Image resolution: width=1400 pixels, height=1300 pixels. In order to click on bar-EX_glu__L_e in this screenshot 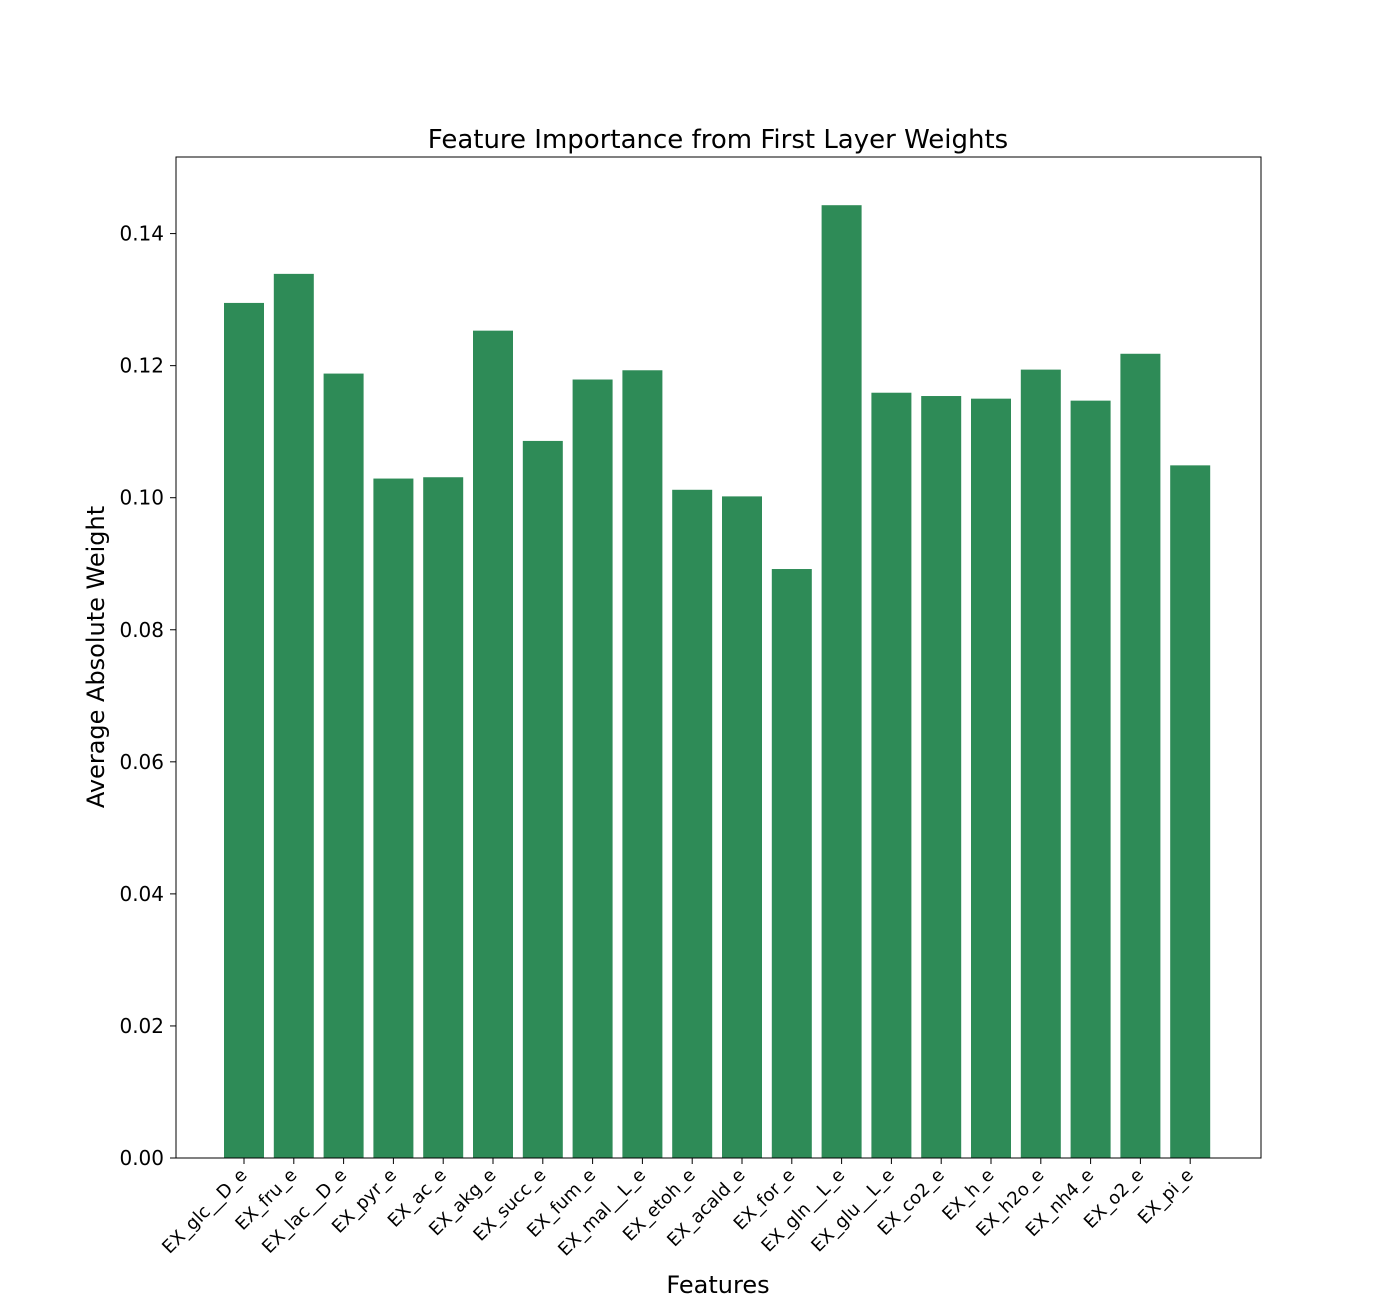, I will do `click(891, 775)`.